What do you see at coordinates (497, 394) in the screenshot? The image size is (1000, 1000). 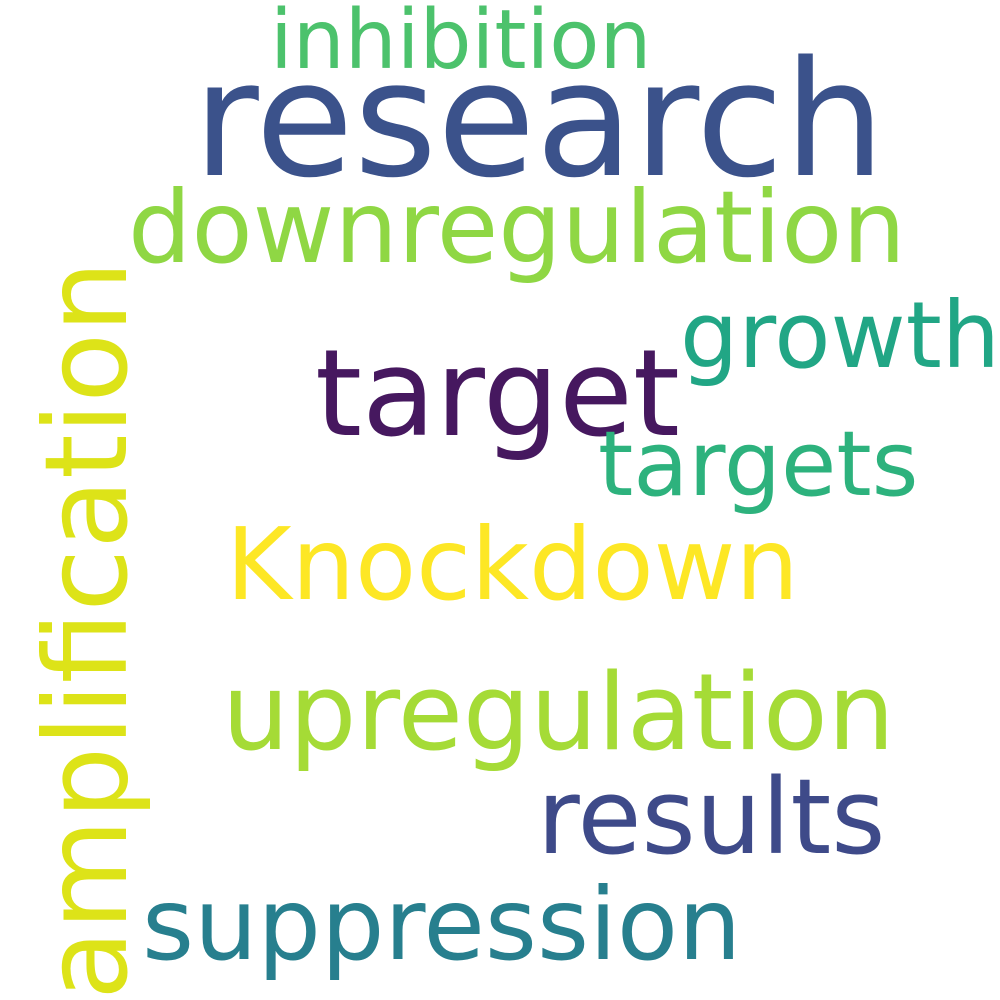 I see `word-target: target` at bounding box center [497, 394].